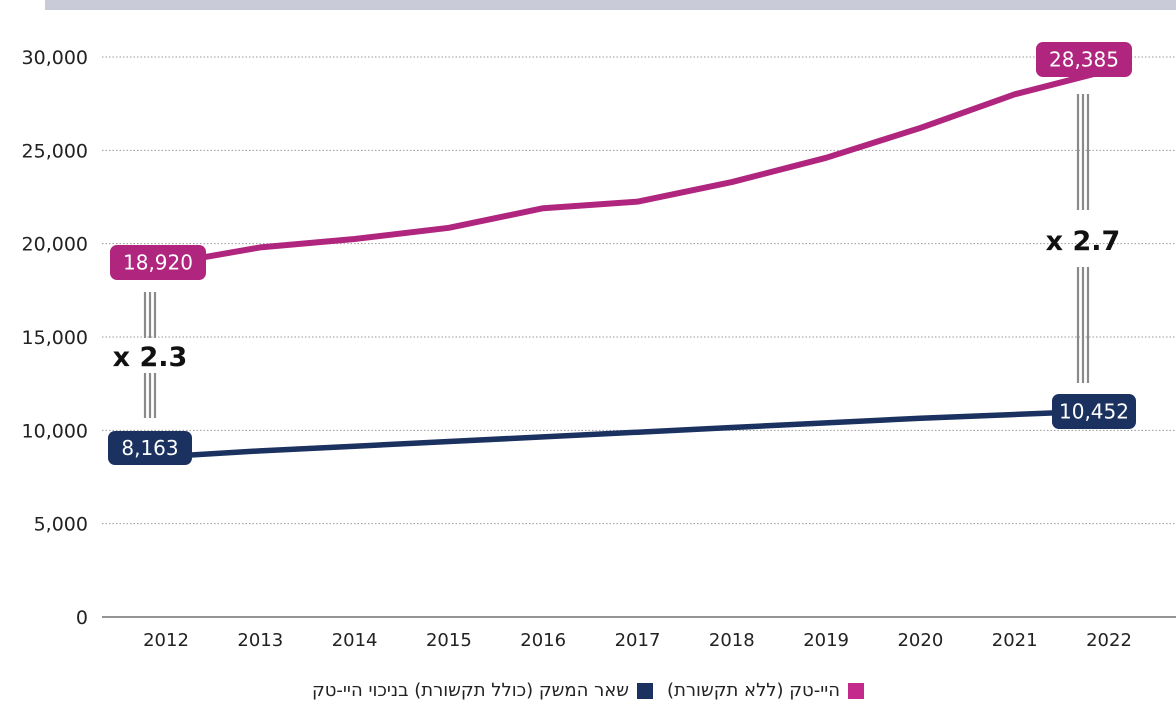 Image resolution: width=1176 pixels, height=709 pixels. What do you see at coordinates (61, 525) in the screenshot?
I see `y-tick-label: 5,000` at bounding box center [61, 525].